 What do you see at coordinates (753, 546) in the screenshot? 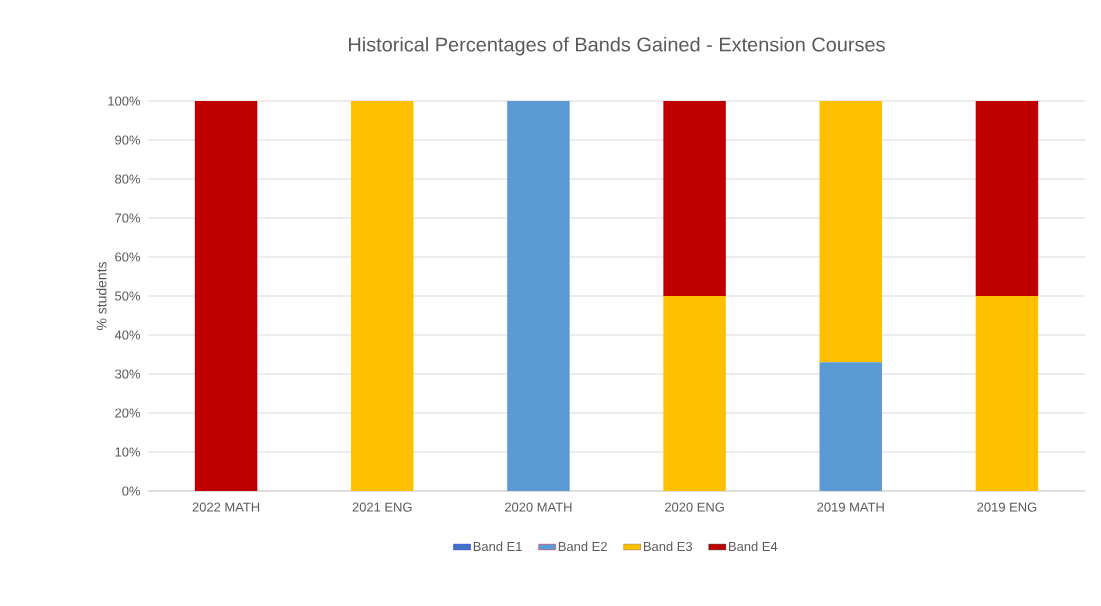
I see `legend-label: Band E4` at bounding box center [753, 546].